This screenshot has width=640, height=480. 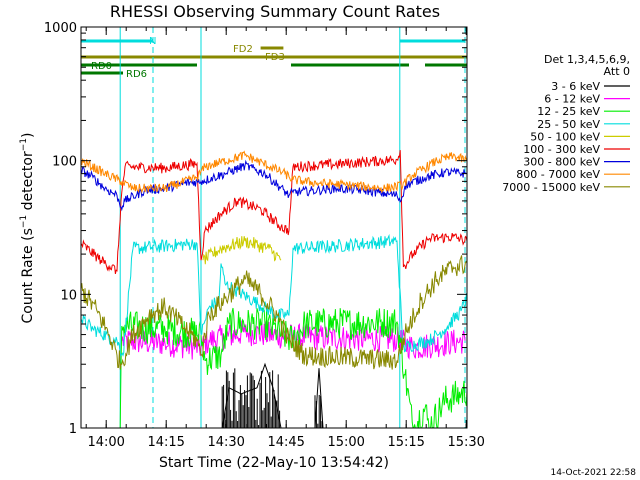 What do you see at coordinates (568, 111) in the screenshot?
I see `legend-label: 12 - 25 keV` at bounding box center [568, 111].